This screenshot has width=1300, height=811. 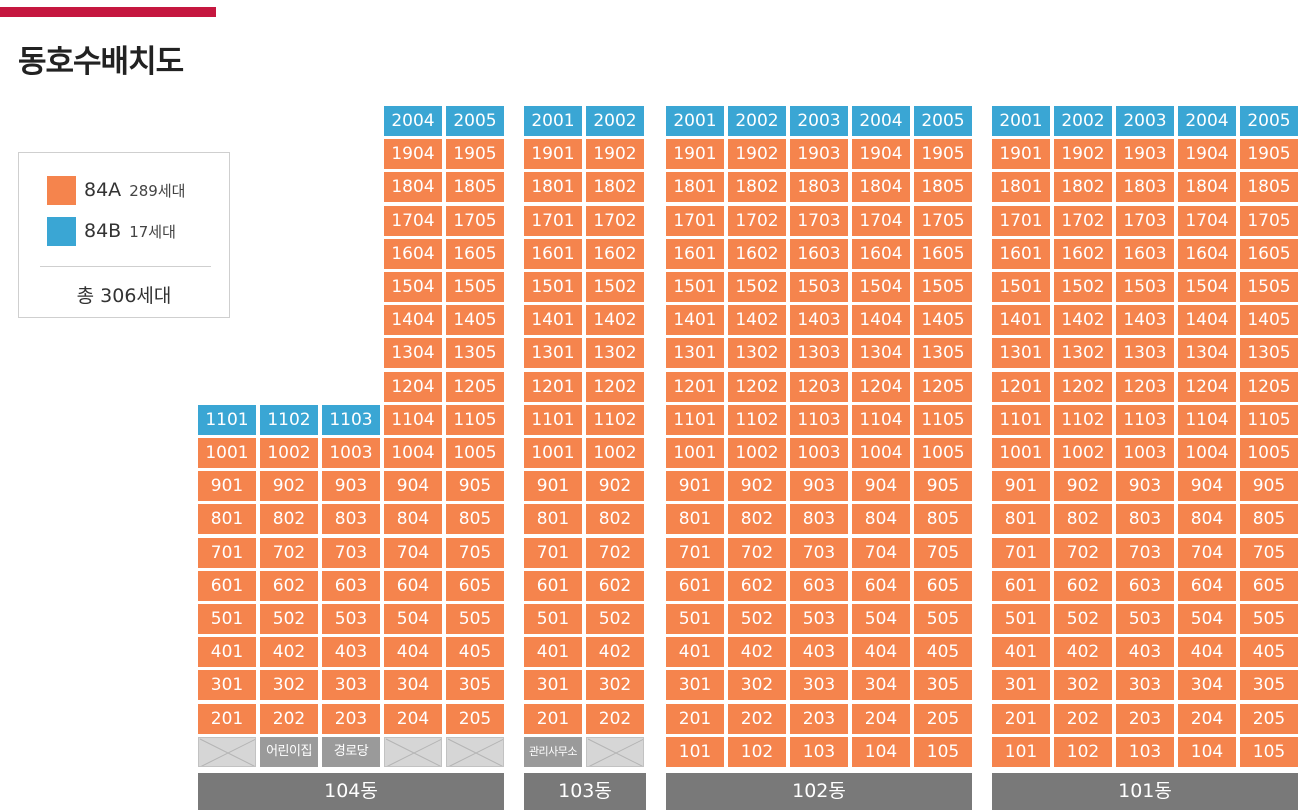 What do you see at coordinates (615, 287) in the screenshot?
I see `unit-84a: 1502` at bounding box center [615, 287].